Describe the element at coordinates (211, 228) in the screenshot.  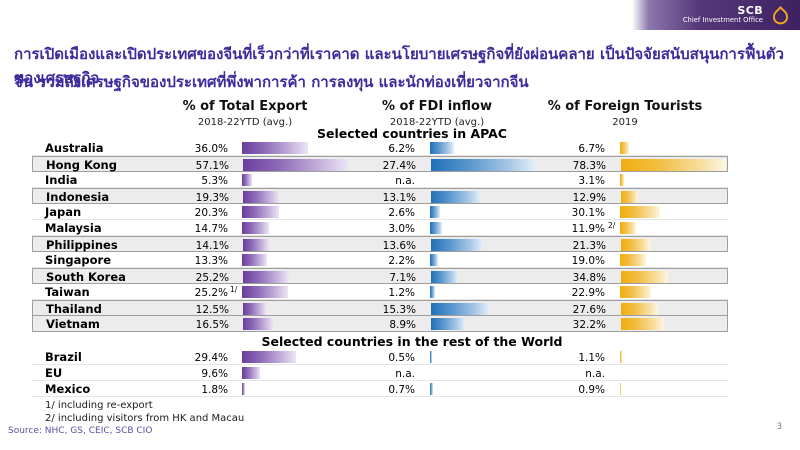
I see `export-value: 14.7%` at that location.